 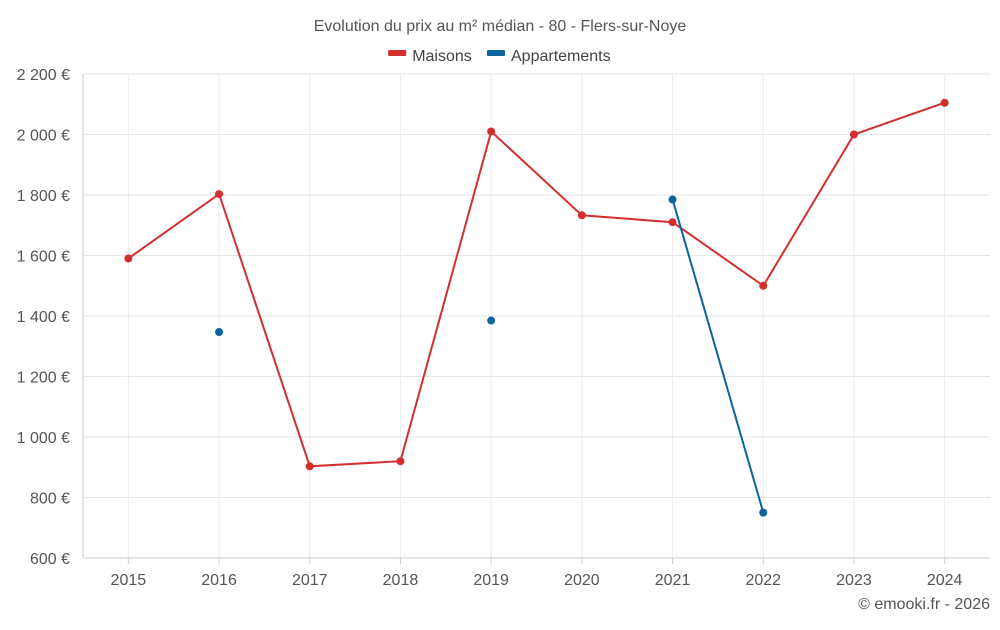 What do you see at coordinates (442, 56) in the screenshot?
I see `legend-label-maisons: Maisons` at bounding box center [442, 56].